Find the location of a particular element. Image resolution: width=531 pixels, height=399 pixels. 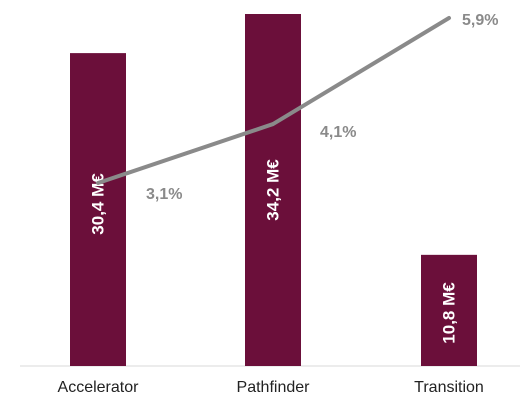

line-value-label: 3,1% is located at coordinates (164, 194).